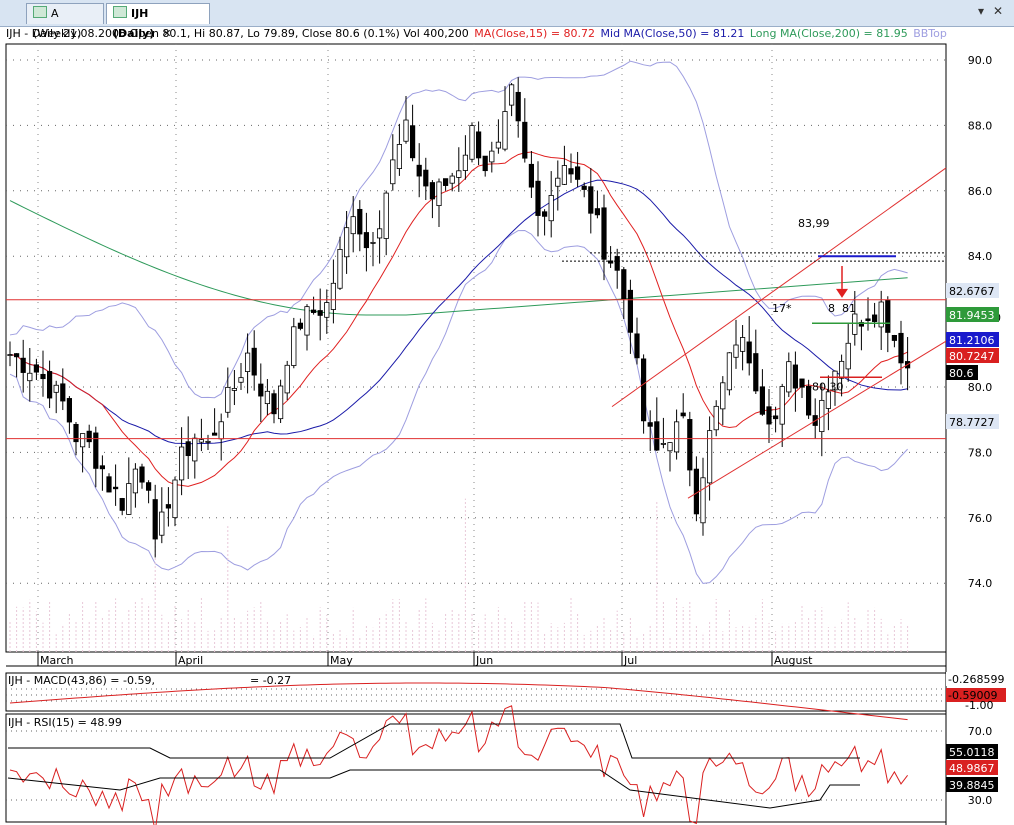 Image resolution: width=1014 pixels, height=825 pixels. What do you see at coordinates (57, 660) in the screenshot?
I see `month-label: March` at bounding box center [57, 660].